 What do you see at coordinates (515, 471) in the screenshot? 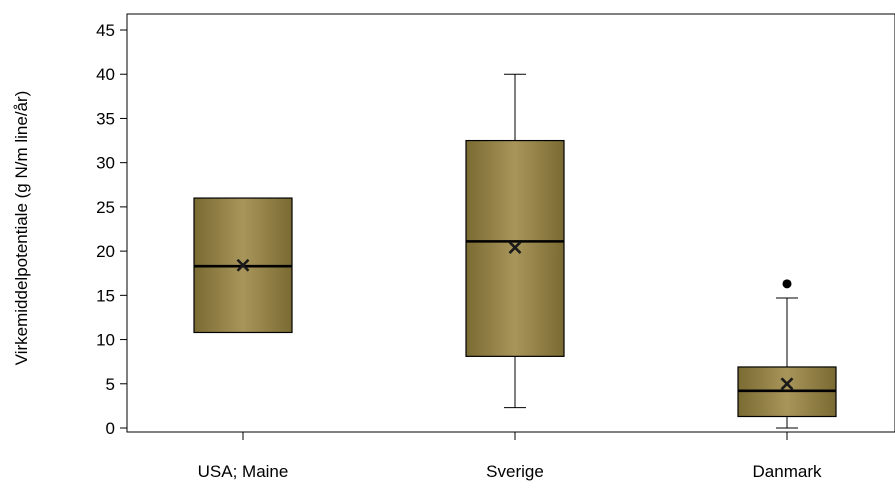
I see `x-category-label: Sverige` at bounding box center [515, 471].